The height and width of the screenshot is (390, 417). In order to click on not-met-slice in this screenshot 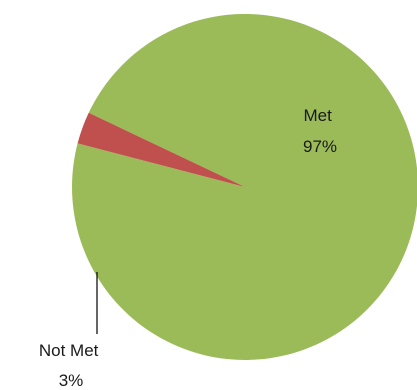, I will do `click(161, 149)`.